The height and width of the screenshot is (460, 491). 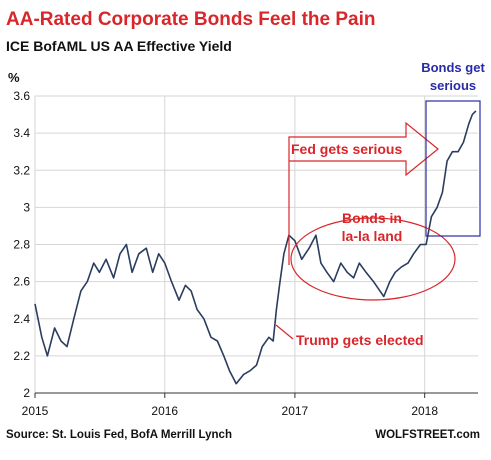 I want to click on x-tick-labels: 2015 2016 2017 2018, so click(x=230, y=405).